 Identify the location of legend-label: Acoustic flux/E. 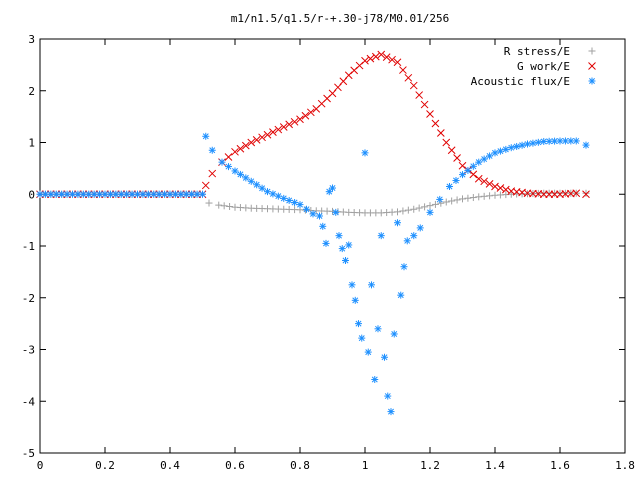
(520, 81).